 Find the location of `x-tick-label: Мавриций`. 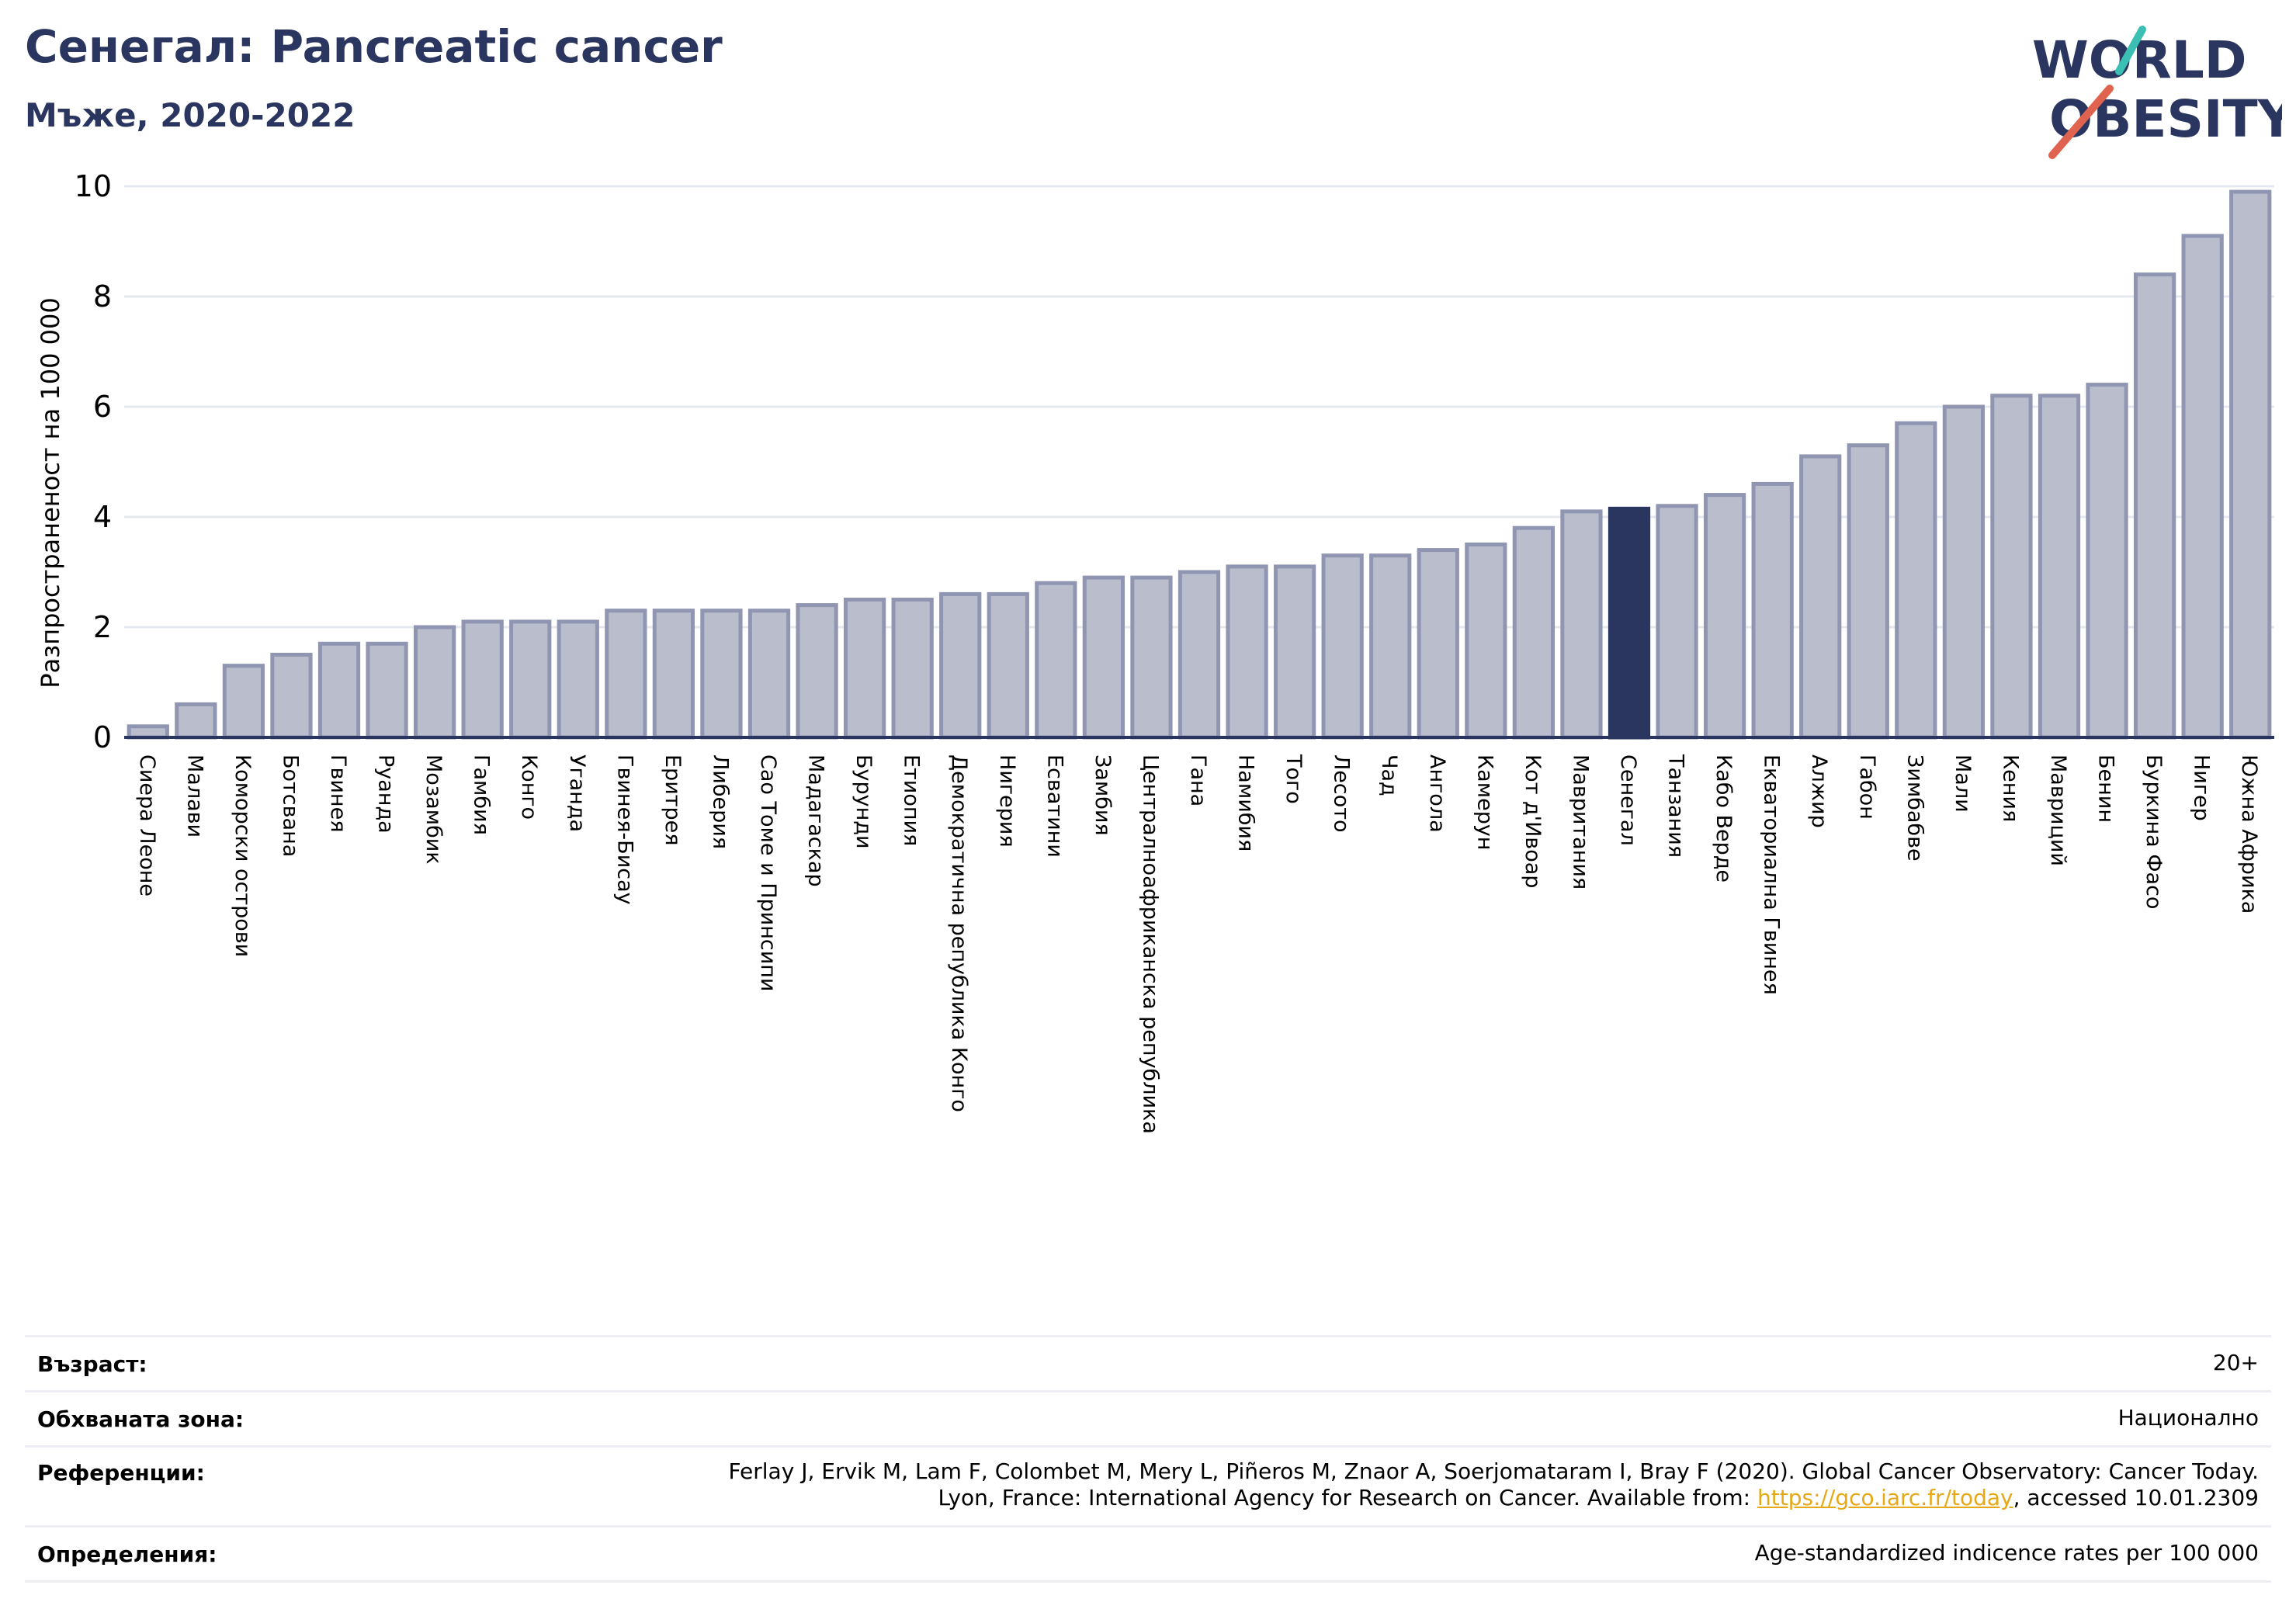

x-tick-label: Мавриций is located at coordinates (2058, 810).